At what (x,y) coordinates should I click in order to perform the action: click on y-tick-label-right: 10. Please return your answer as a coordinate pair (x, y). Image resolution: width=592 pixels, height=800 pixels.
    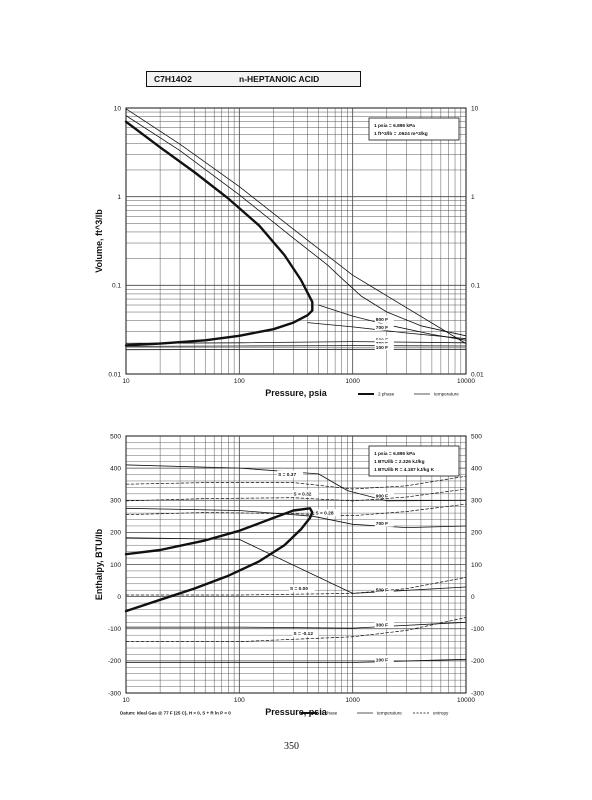
    Looking at the image, I should click on (475, 108).